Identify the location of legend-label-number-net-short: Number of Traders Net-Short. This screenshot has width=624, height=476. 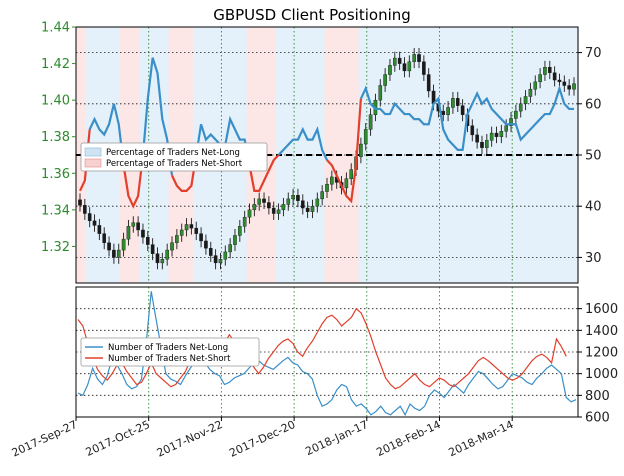
(169, 359).